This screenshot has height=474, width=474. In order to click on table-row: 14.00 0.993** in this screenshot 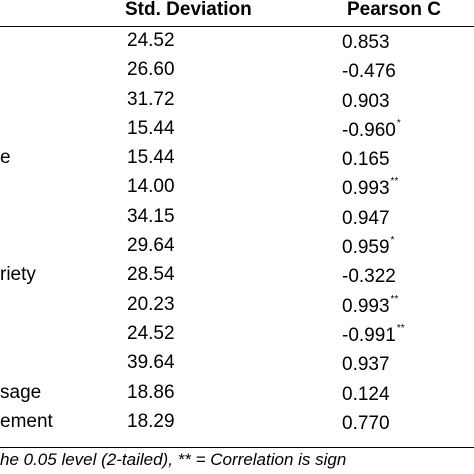, I will do `click(237, 188)`.